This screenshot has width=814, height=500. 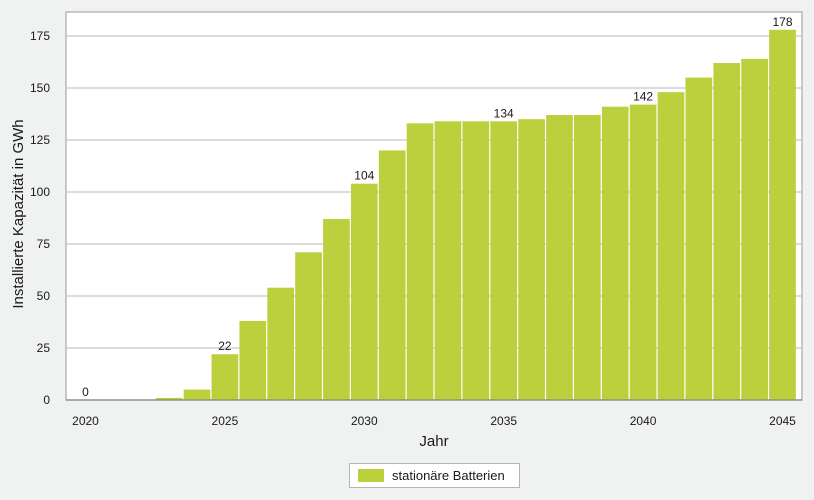 What do you see at coordinates (364, 291) in the screenshot?
I see `bar-2030` at bounding box center [364, 291].